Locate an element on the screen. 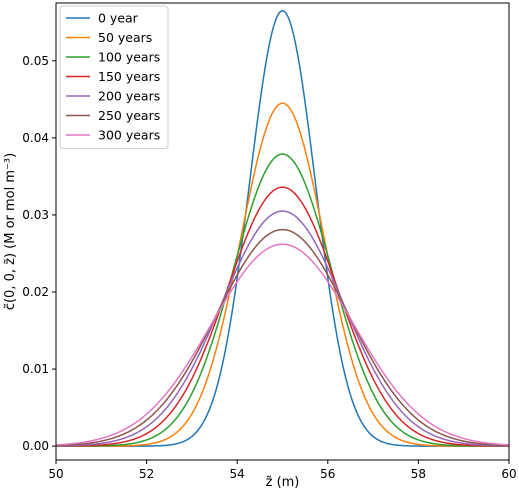  x-tick-label-0: 50 is located at coordinates (55, 474).